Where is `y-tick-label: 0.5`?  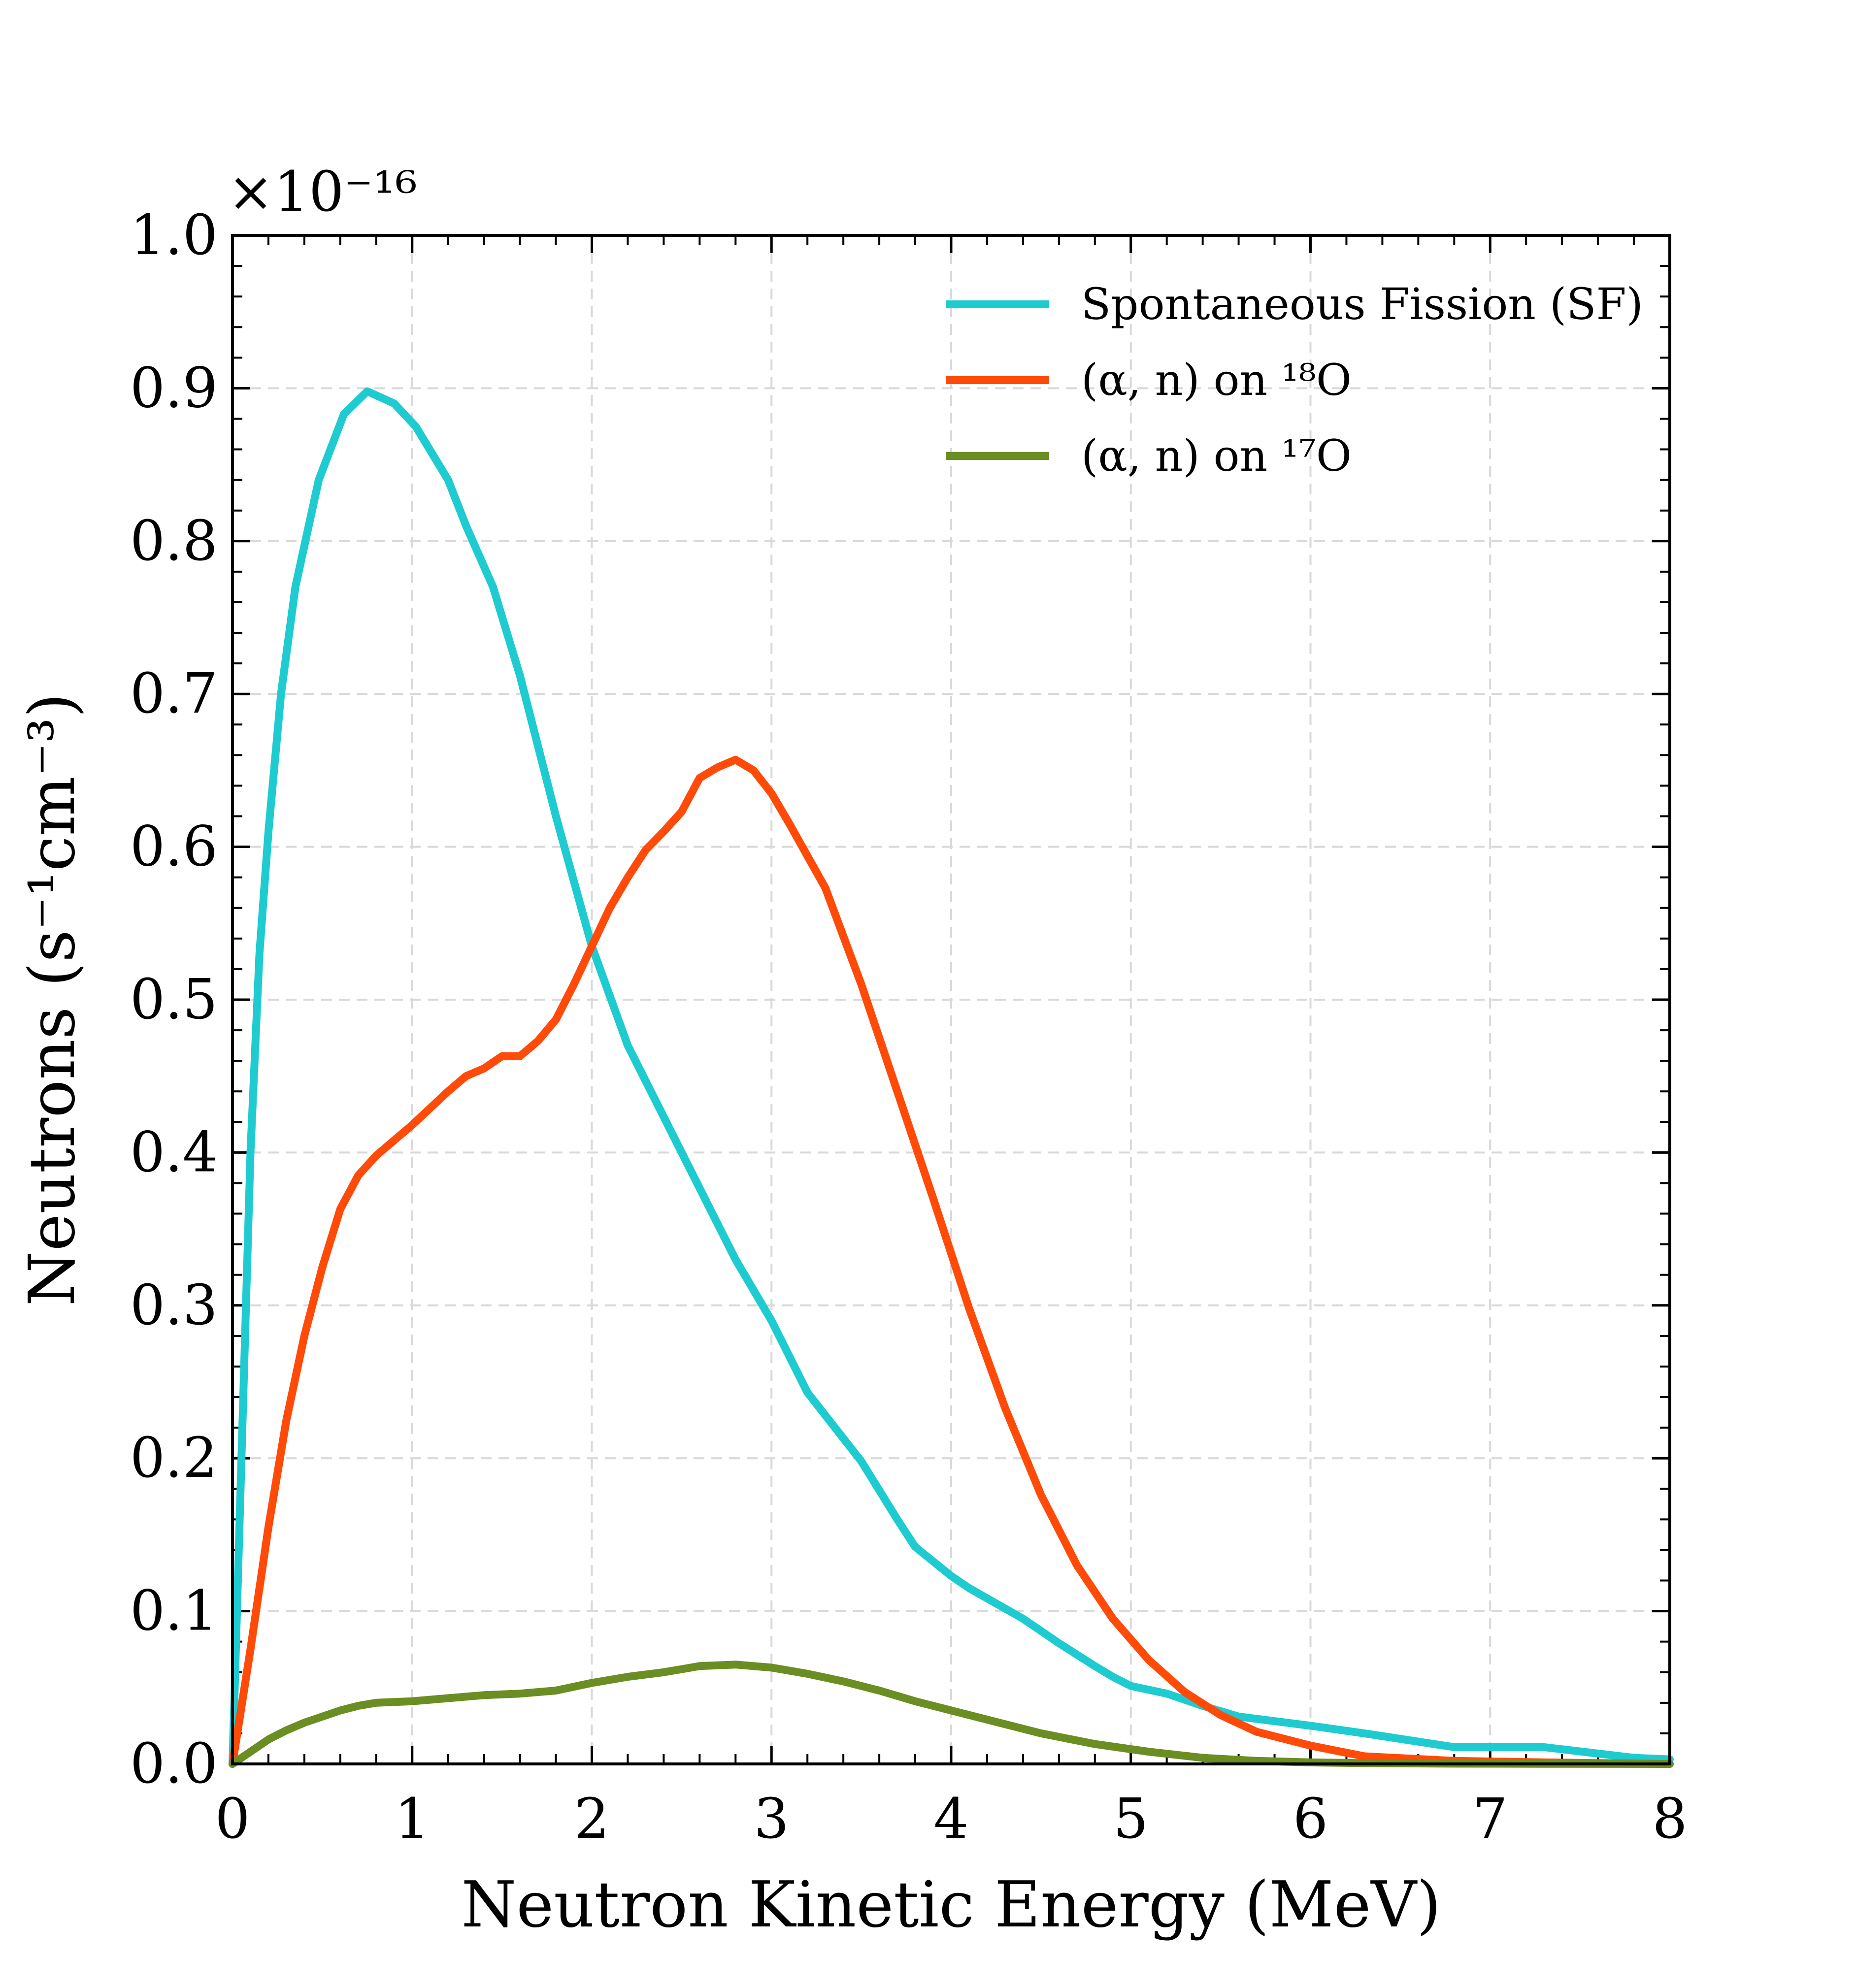
y-tick-label: 0.5 is located at coordinates (174, 1000).